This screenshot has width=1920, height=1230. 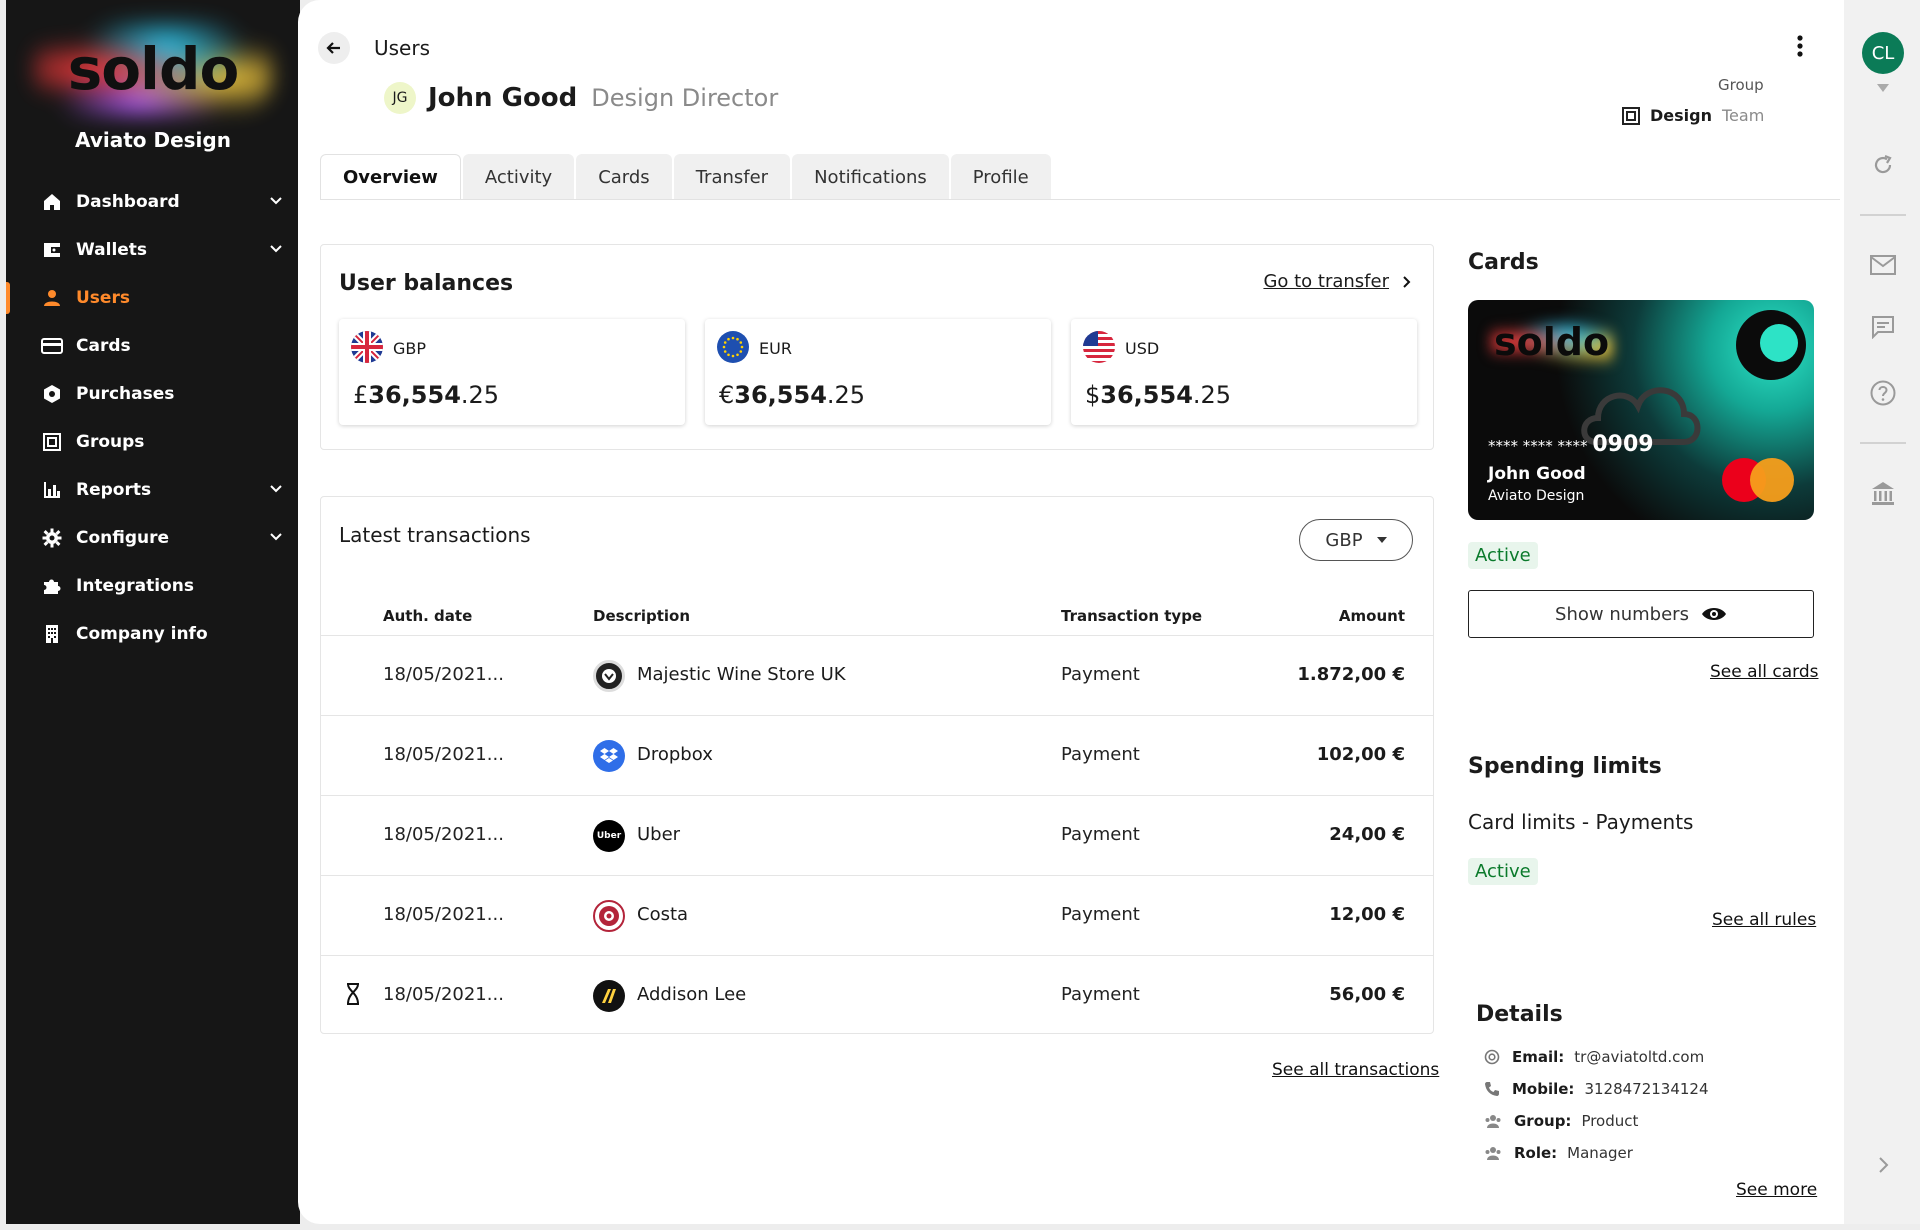 What do you see at coordinates (877, 835) in the screenshot?
I see `table-row: 18/05/2021... Uber Uber Payment 24,00 €` at bounding box center [877, 835].